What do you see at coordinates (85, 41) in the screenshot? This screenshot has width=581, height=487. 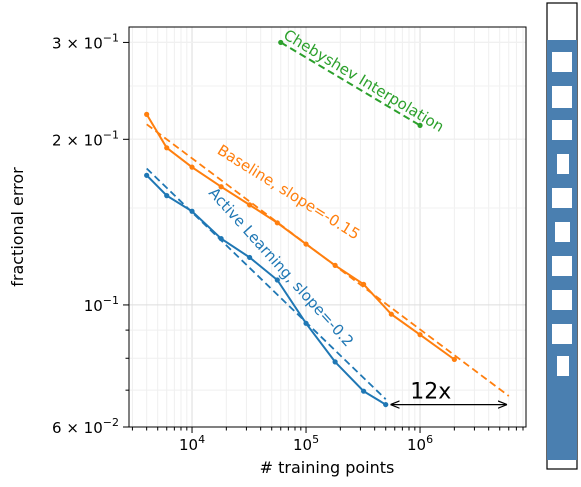 I see `y-tick-label: 3 × 10⁻¹` at bounding box center [85, 41].